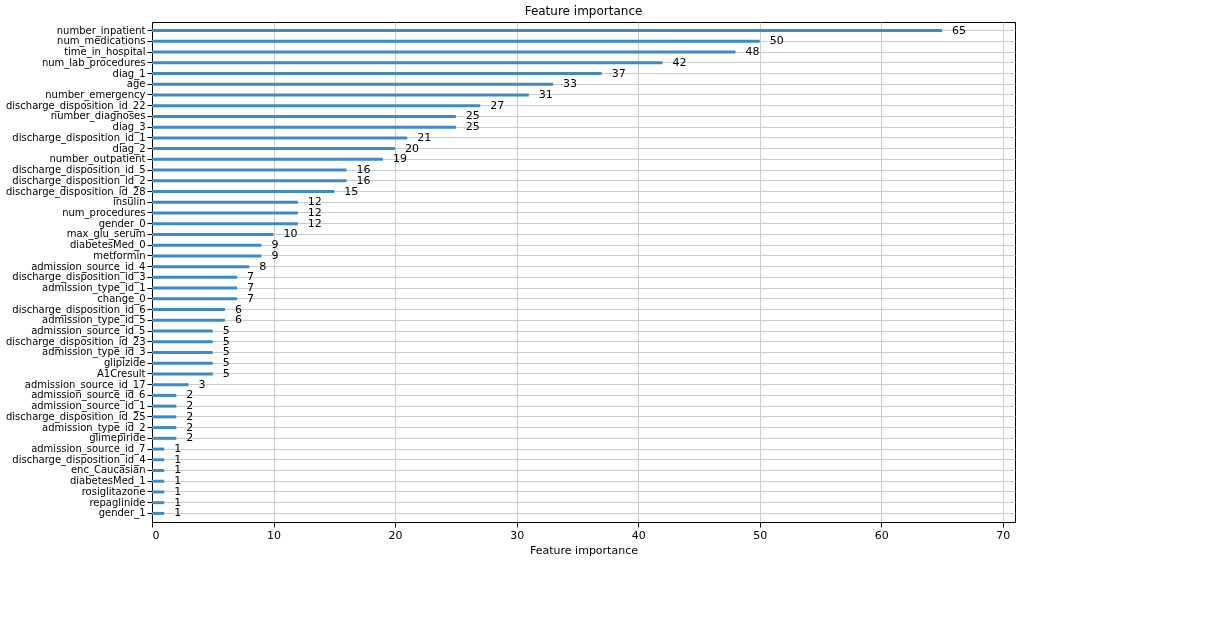  What do you see at coordinates (101, 41) in the screenshot?
I see `y-tick-label: num_medications` at bounding box center [101, 41].